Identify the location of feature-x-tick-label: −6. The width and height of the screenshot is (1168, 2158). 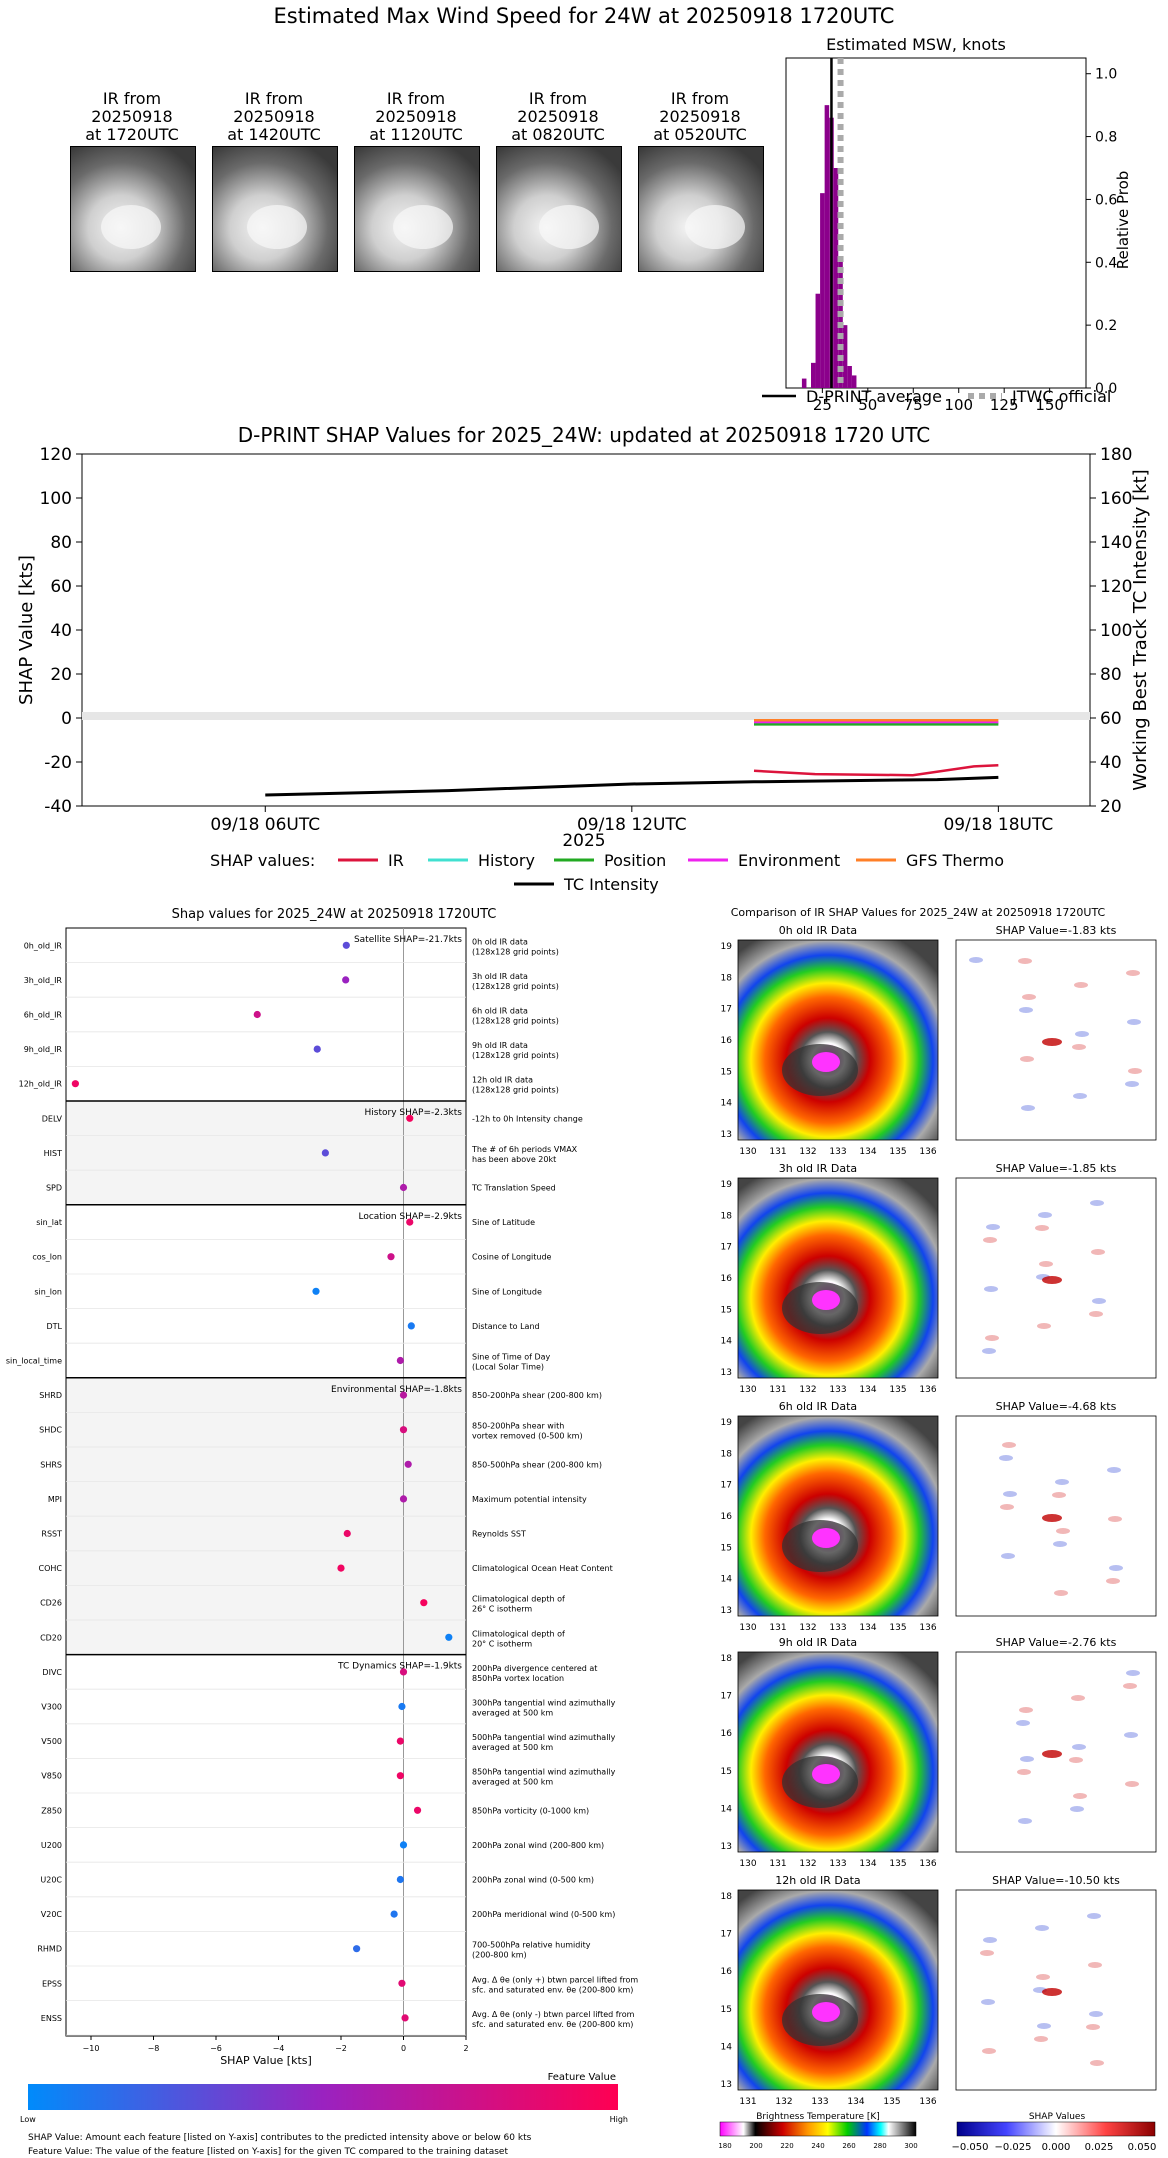
(216, 2048).